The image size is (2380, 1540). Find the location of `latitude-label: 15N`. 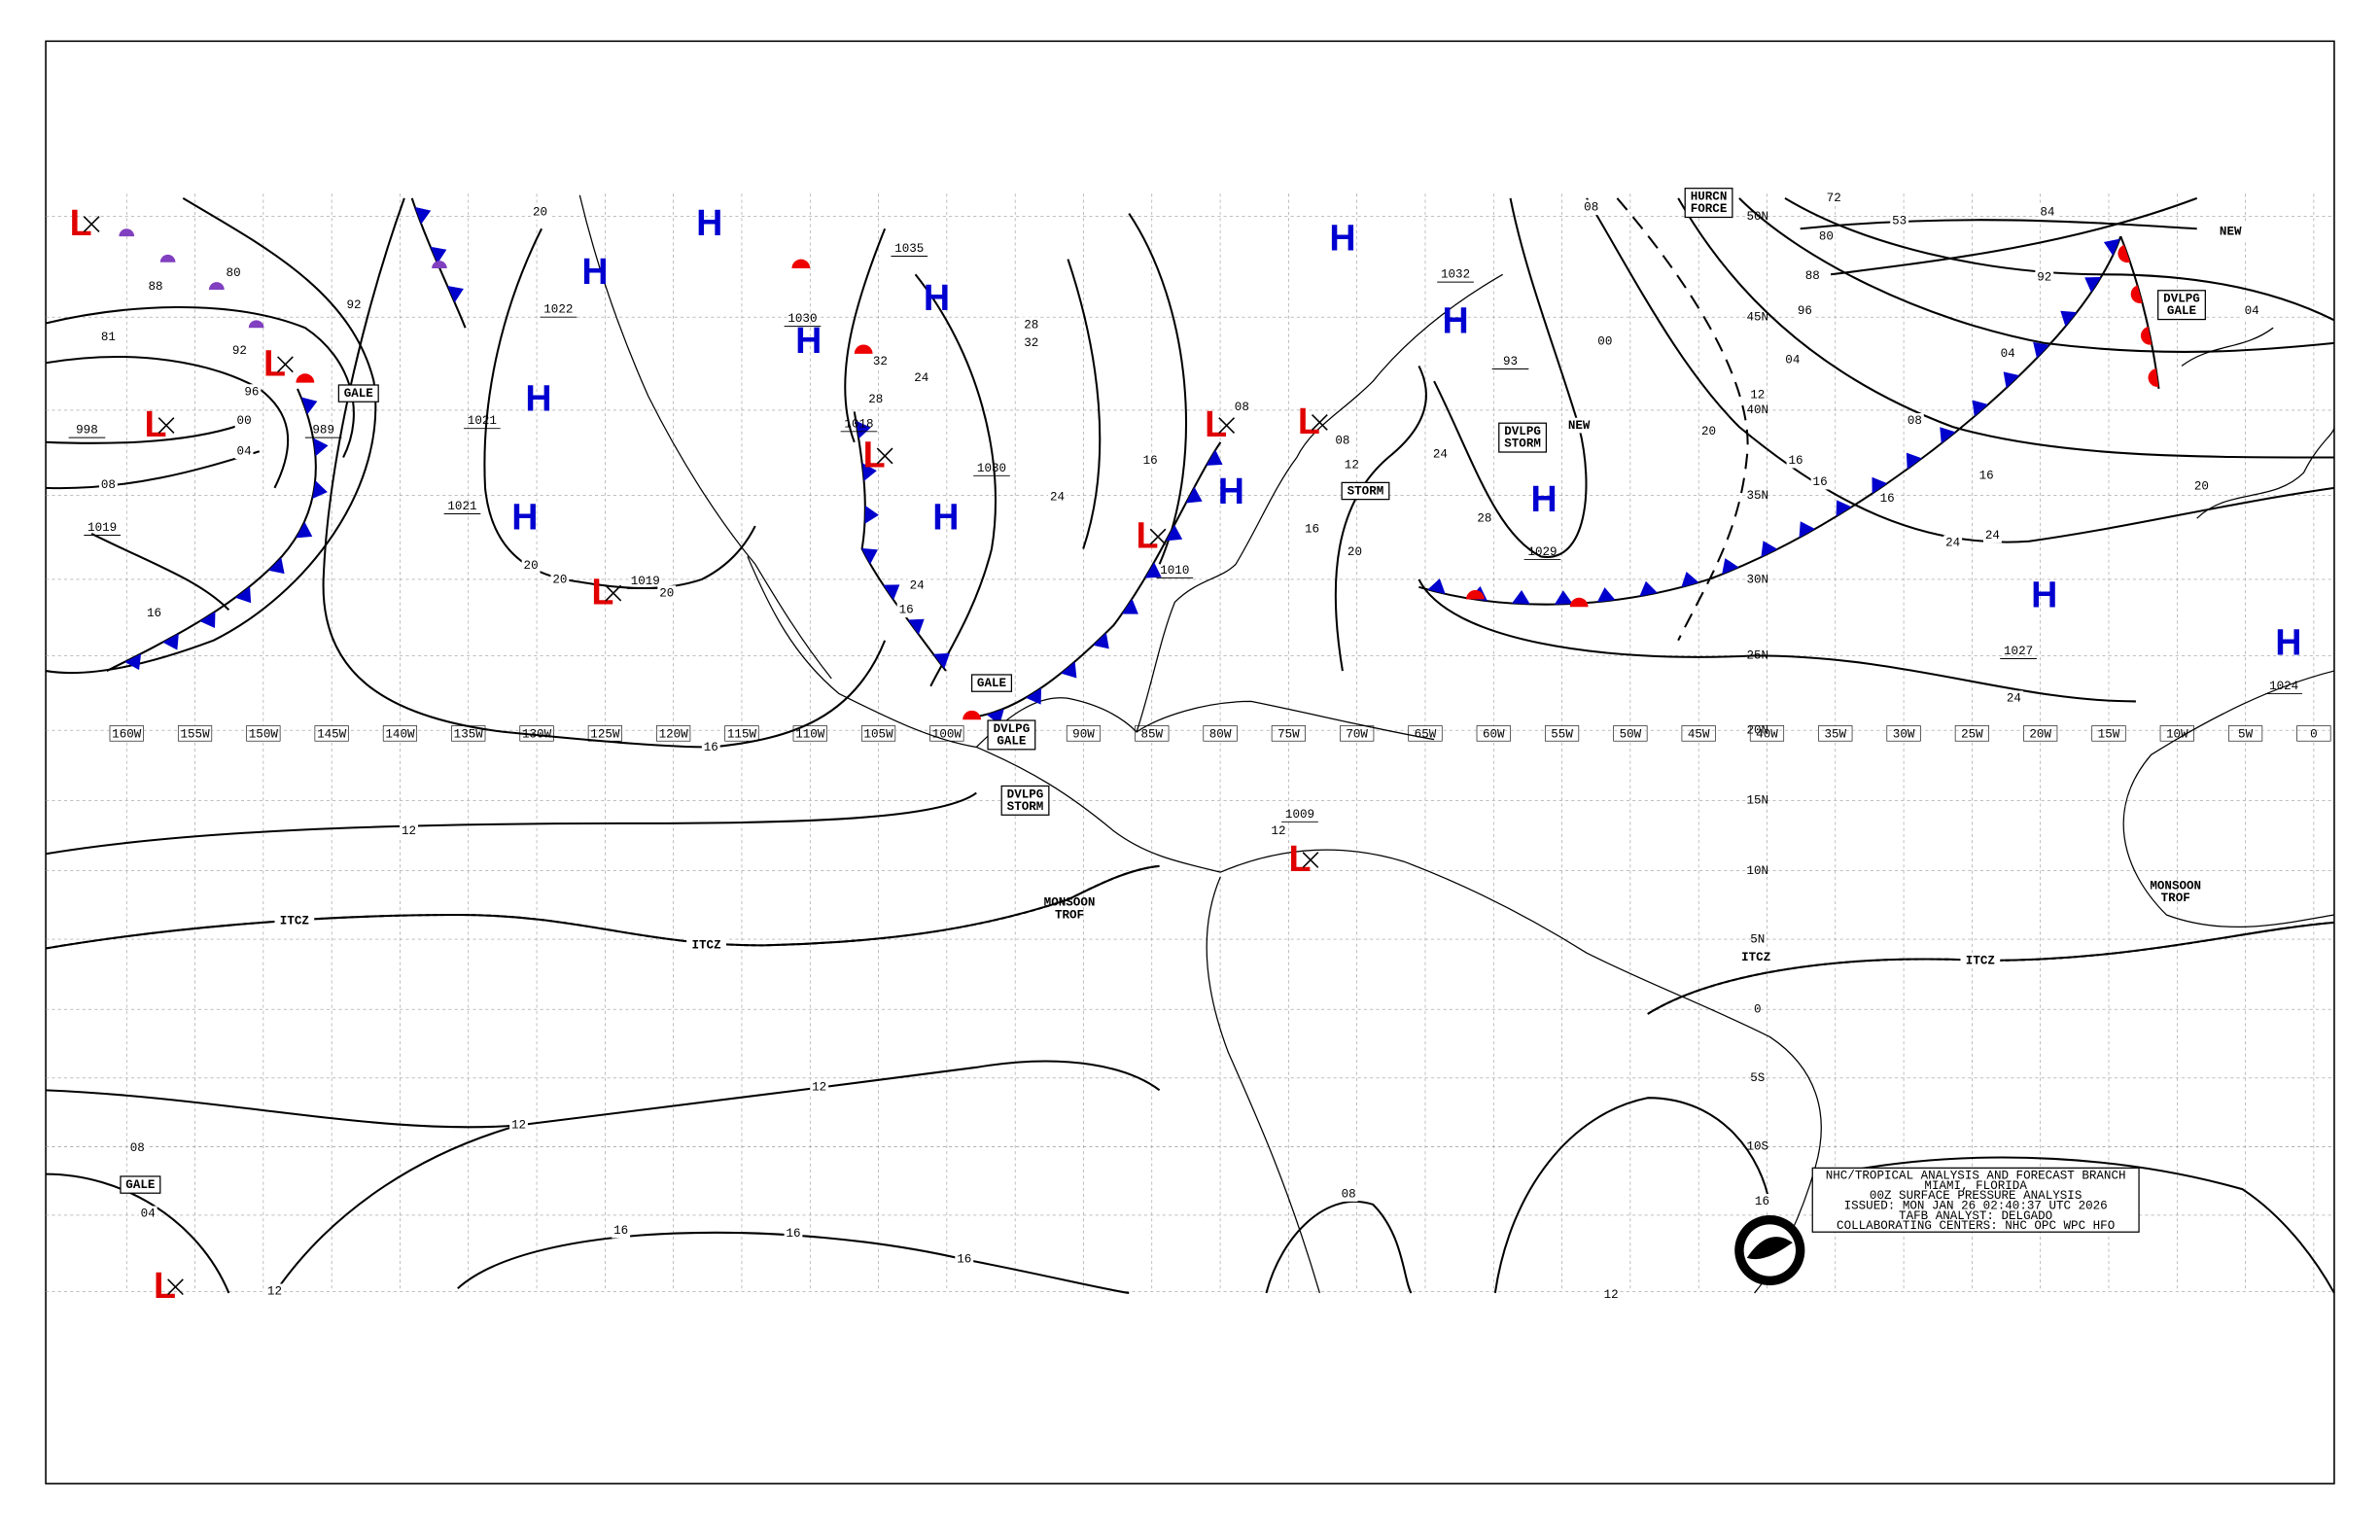

latitude-label: 15N is located at coordinates (1757, 801).